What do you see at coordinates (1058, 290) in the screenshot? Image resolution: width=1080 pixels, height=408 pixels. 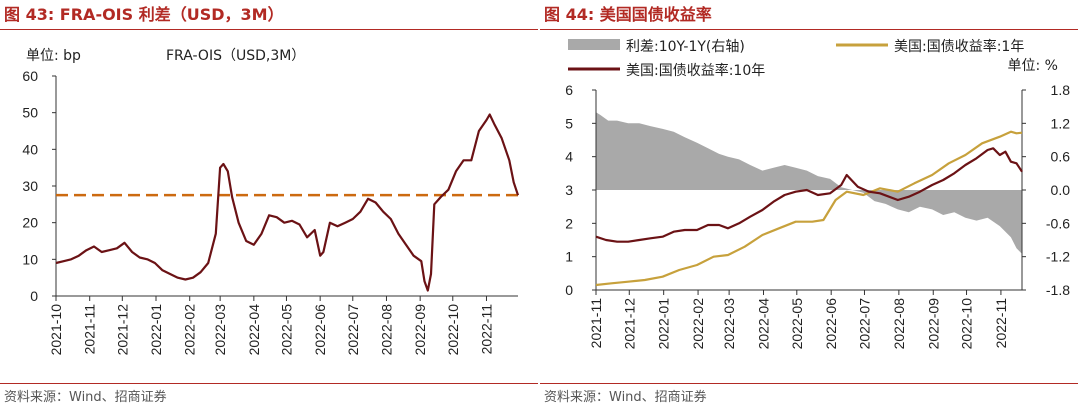 I see `right-y-tick-label: -1.8` at bounding box center [1058, 290].